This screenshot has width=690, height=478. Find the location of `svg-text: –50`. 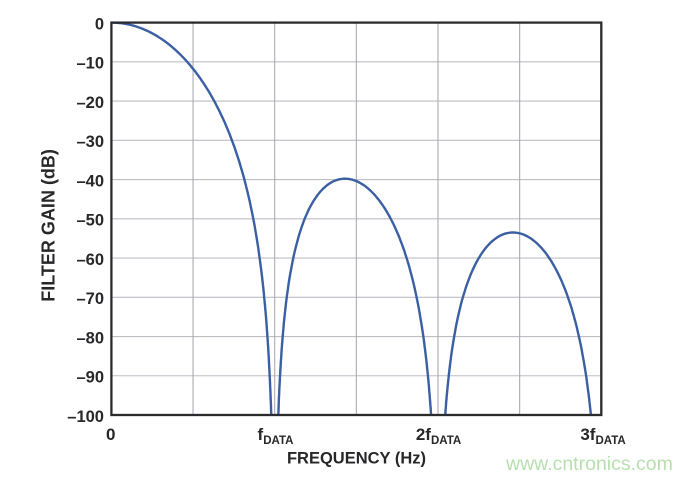

svg-text: –50 is located at coordinates (90, 221).